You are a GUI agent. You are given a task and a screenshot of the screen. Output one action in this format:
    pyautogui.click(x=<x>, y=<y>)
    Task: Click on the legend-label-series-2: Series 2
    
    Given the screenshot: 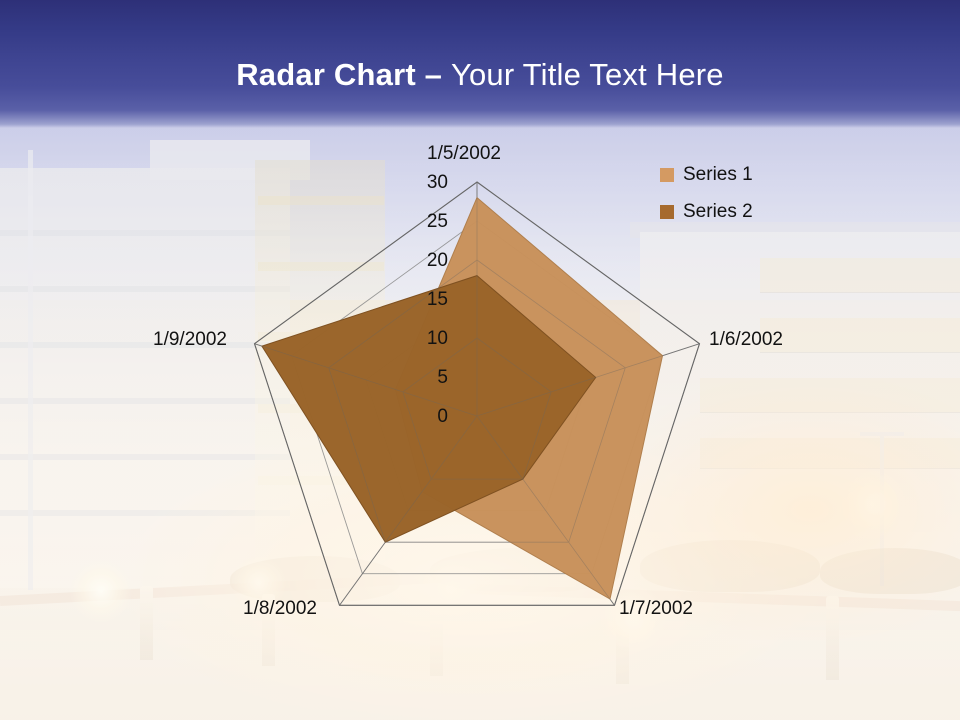 What is the action you would take?
    pyautogui.click(x=718, y=211)
    